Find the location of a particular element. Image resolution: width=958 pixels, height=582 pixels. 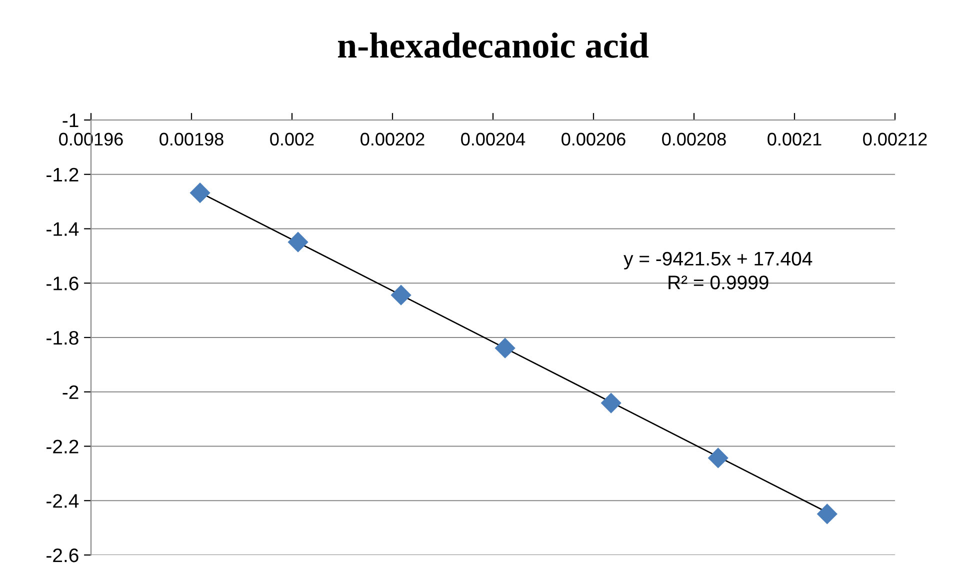

y-tick-label: -2 is located at coordinates (70, 392).